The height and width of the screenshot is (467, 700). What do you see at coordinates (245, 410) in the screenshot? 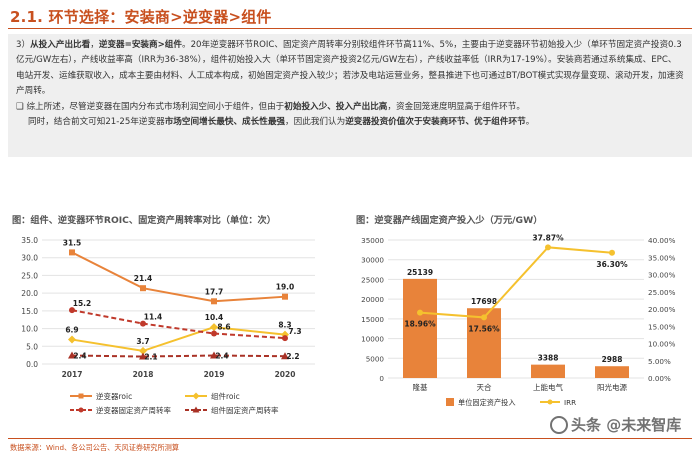
I see `legend-label: 组件固定资产周转率` at bounding box center [245, 410].